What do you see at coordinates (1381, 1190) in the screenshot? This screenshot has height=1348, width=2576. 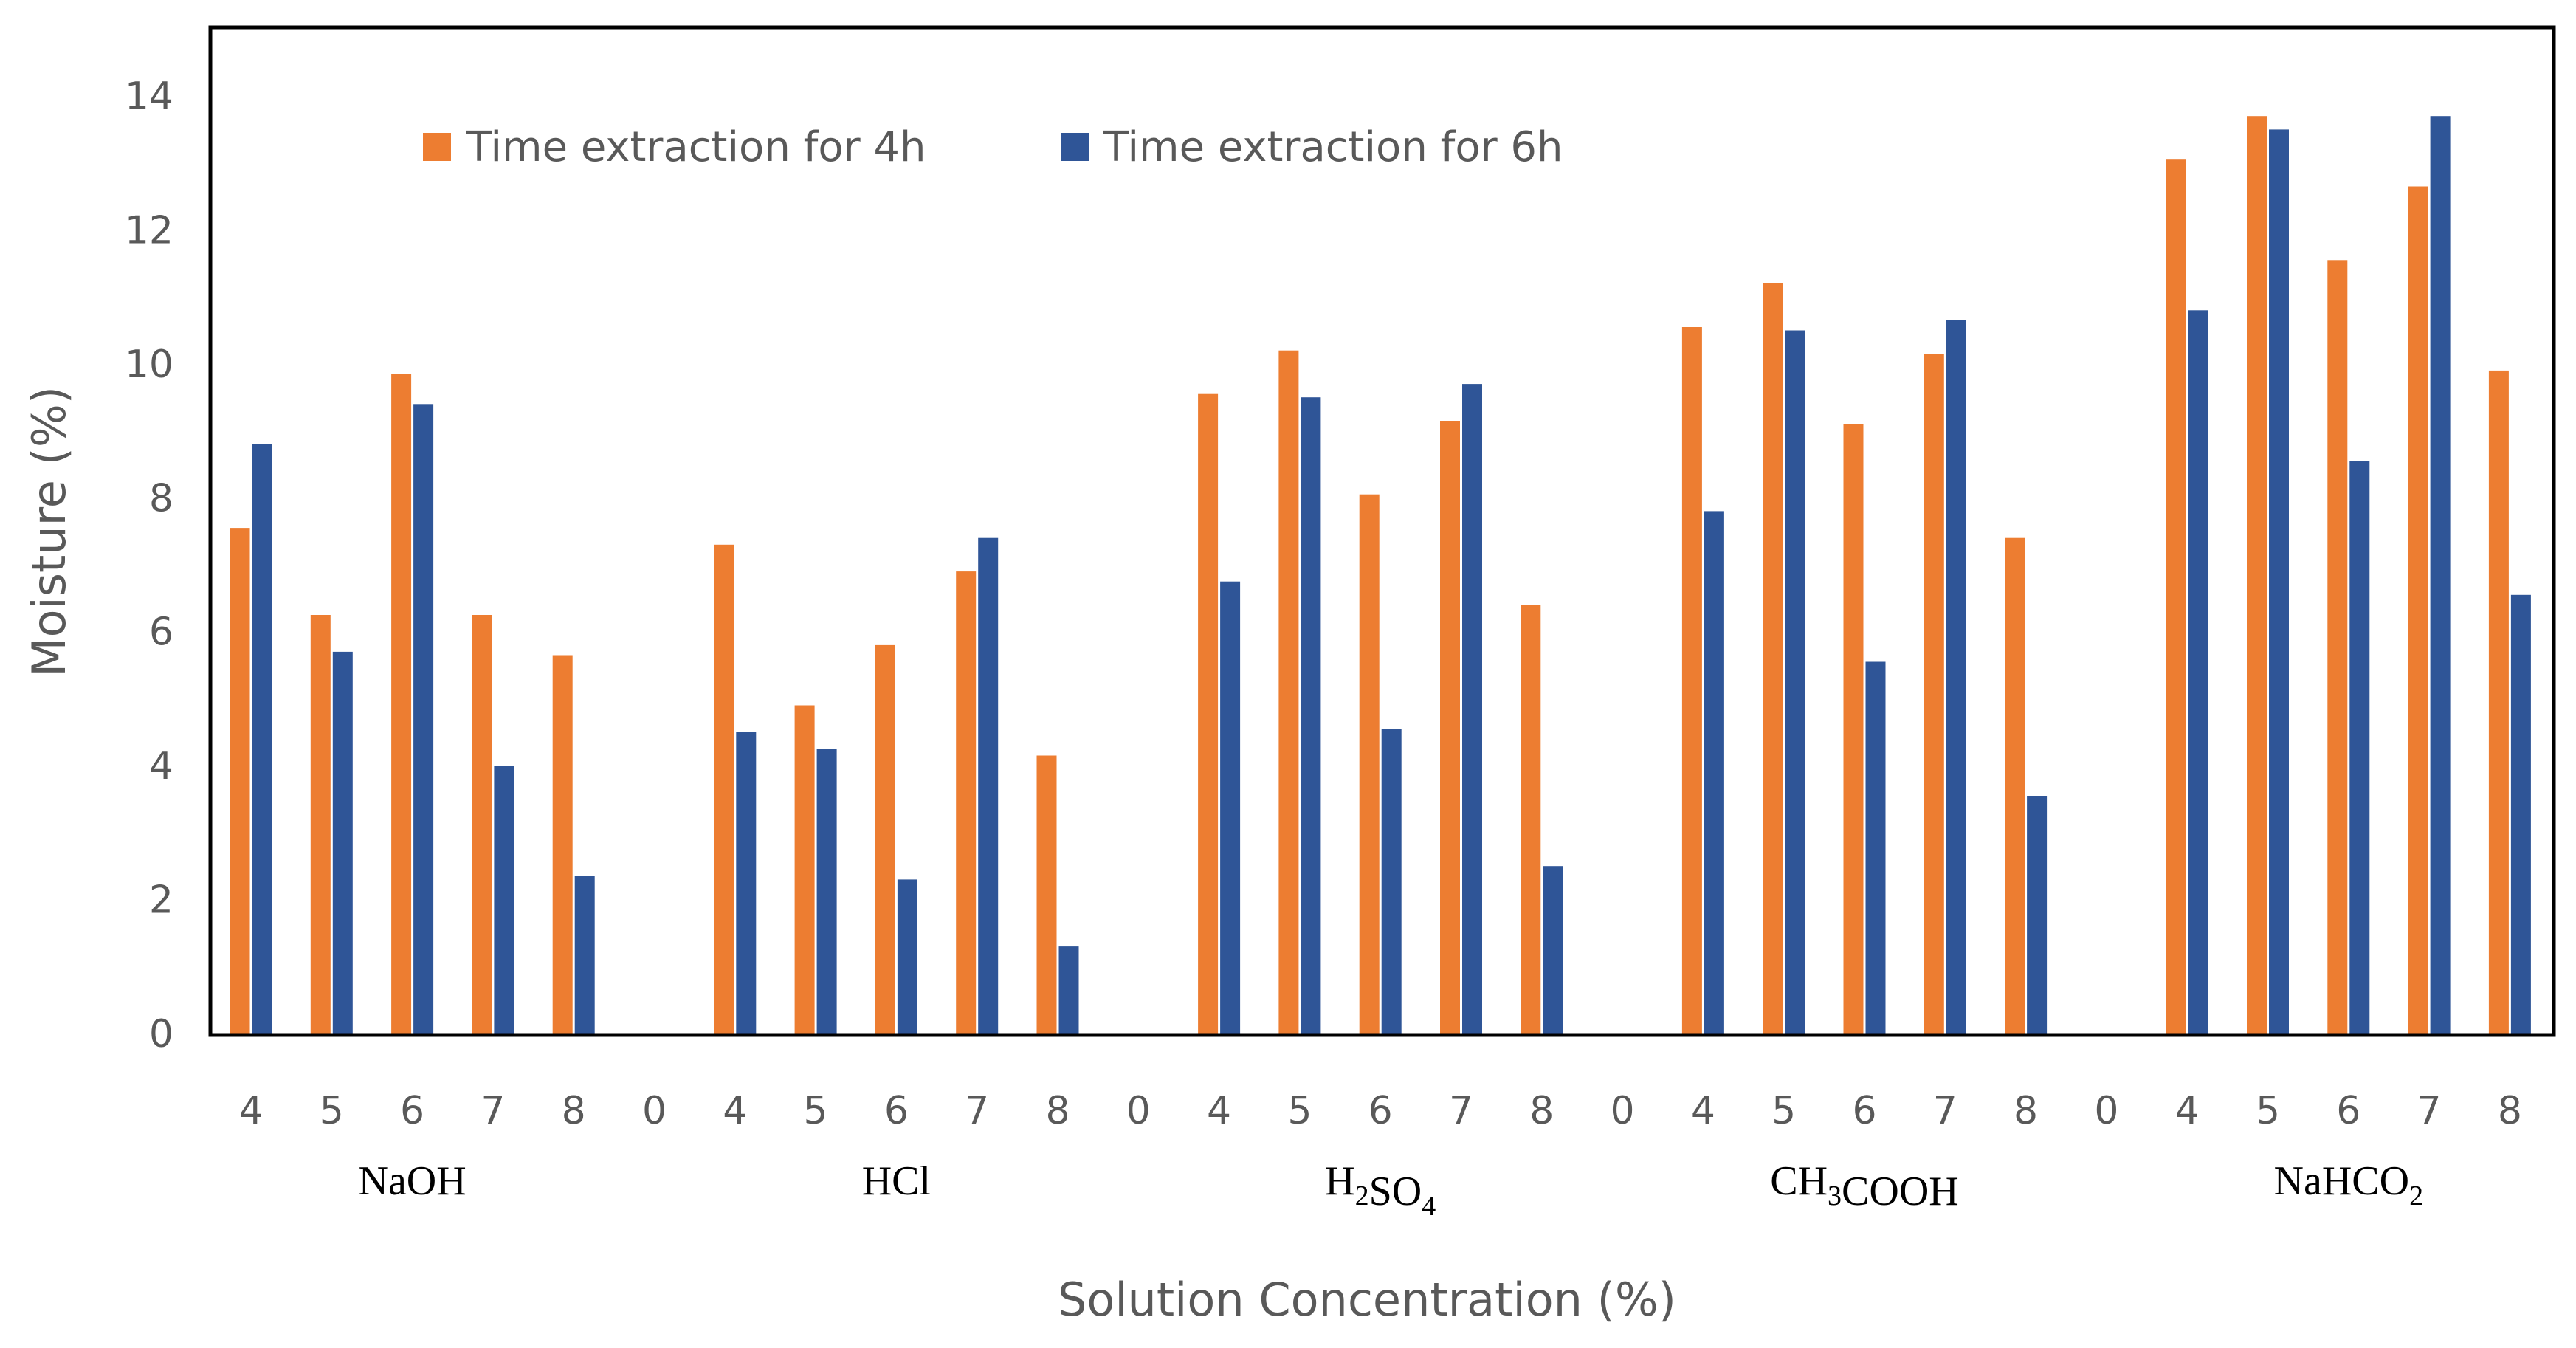 I see `group-label: H2SO4` at bounding box center [1381, 1190].